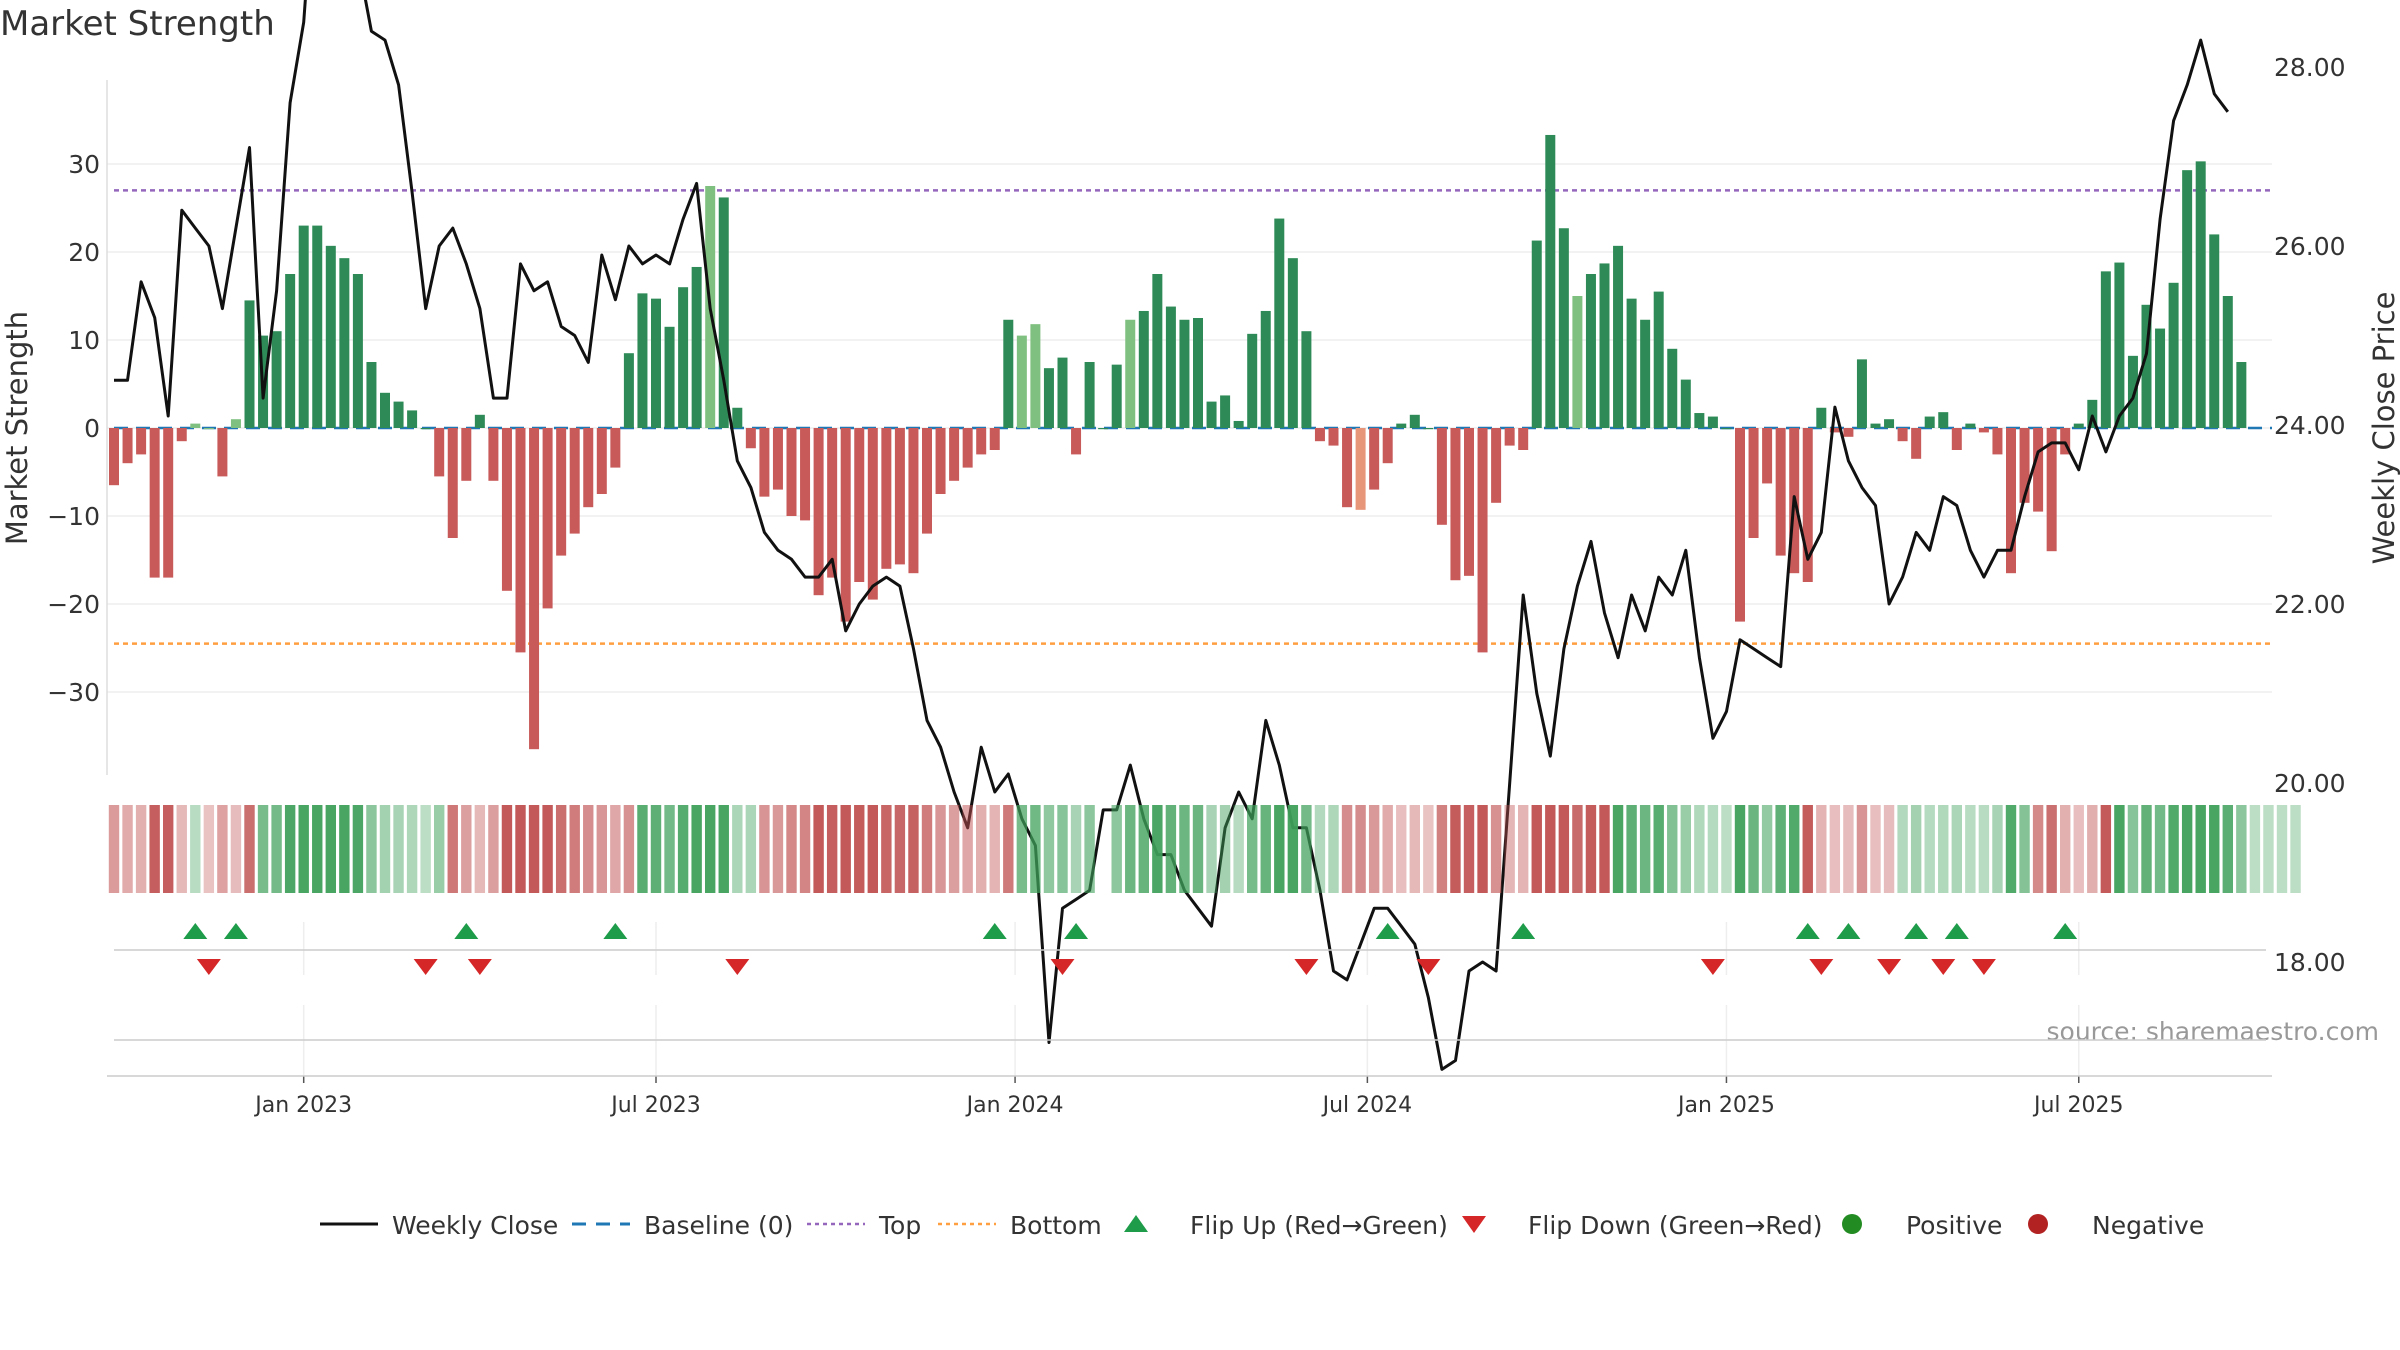 This screenshot has width=2400, height=1350. Describe the element at coordinates (2148, 1225) in the screenshot. I see `legend-label: Negative` at that location.